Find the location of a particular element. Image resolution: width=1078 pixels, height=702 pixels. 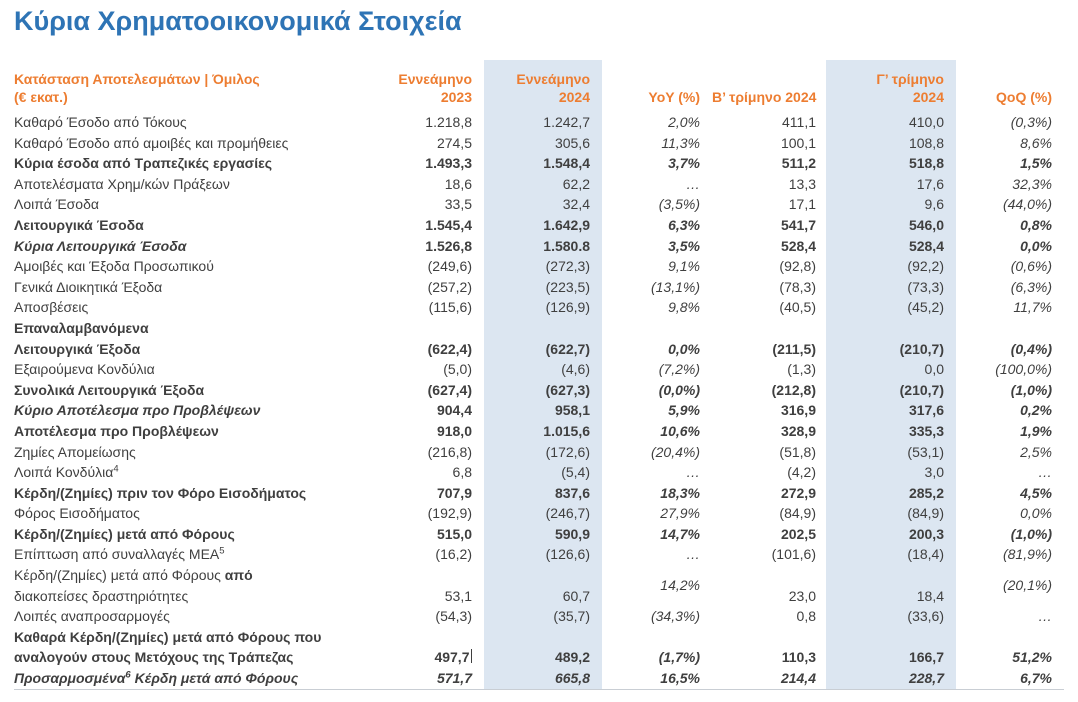

cell-q2: (78,3) is located at coordinates (797, 286).